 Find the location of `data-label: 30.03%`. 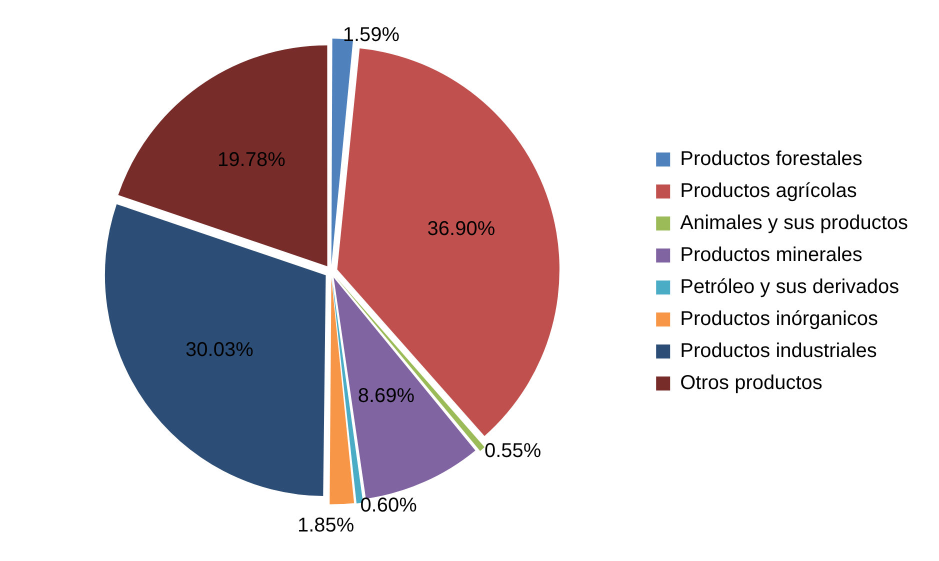

data-label: 30.03% is located at coordinates (220, 349).